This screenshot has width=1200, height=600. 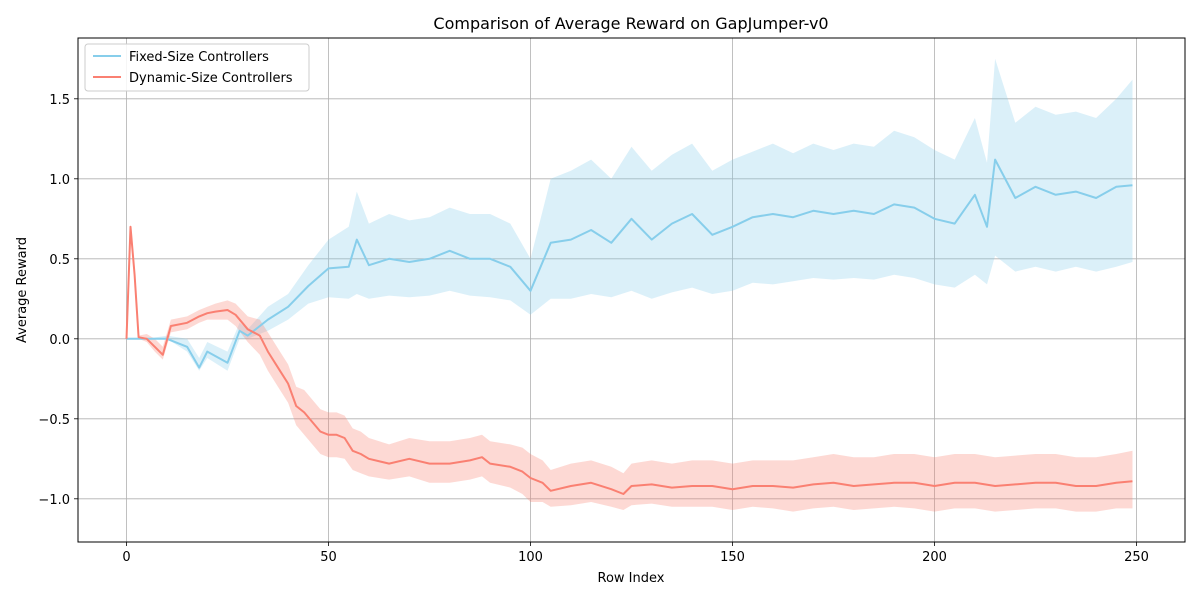 What do you see at coordinates (328, 557) in the screenshot?
I see `x-tick-label: 50` at bounding box center [328, 557].